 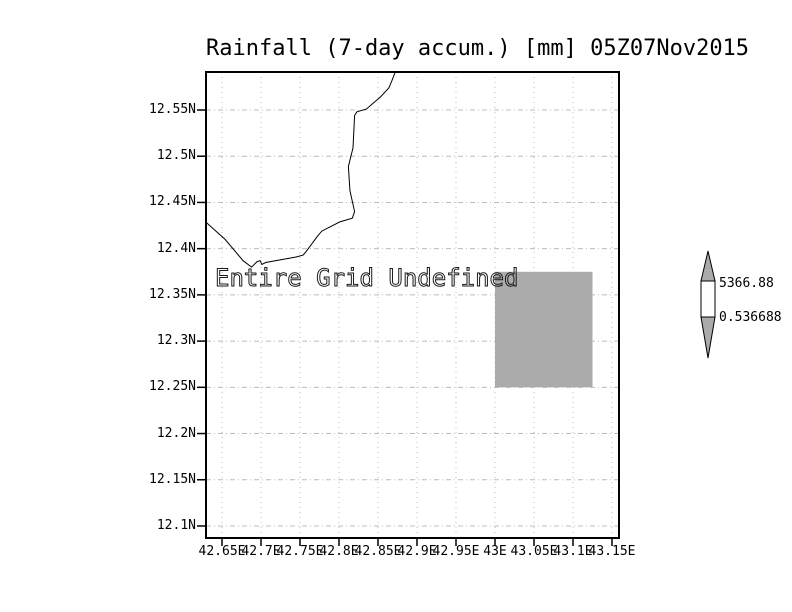 What do you see at coordinates (300, 551) in the screenshot?
I see `x-tick-label: 42.75E` at bounding box center [300, 551].